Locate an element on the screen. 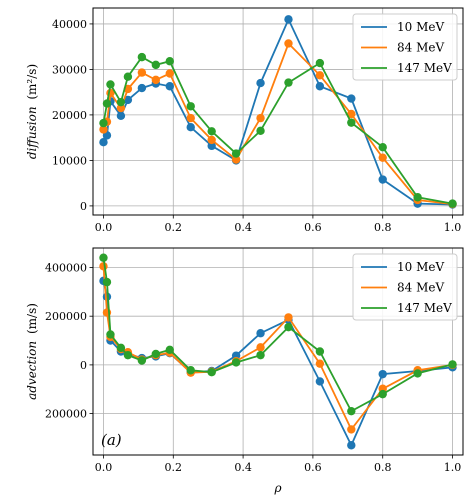  diffusion-legend: 10 MeV 84 MeV 147 MeV is located at coordinates (405, 47).